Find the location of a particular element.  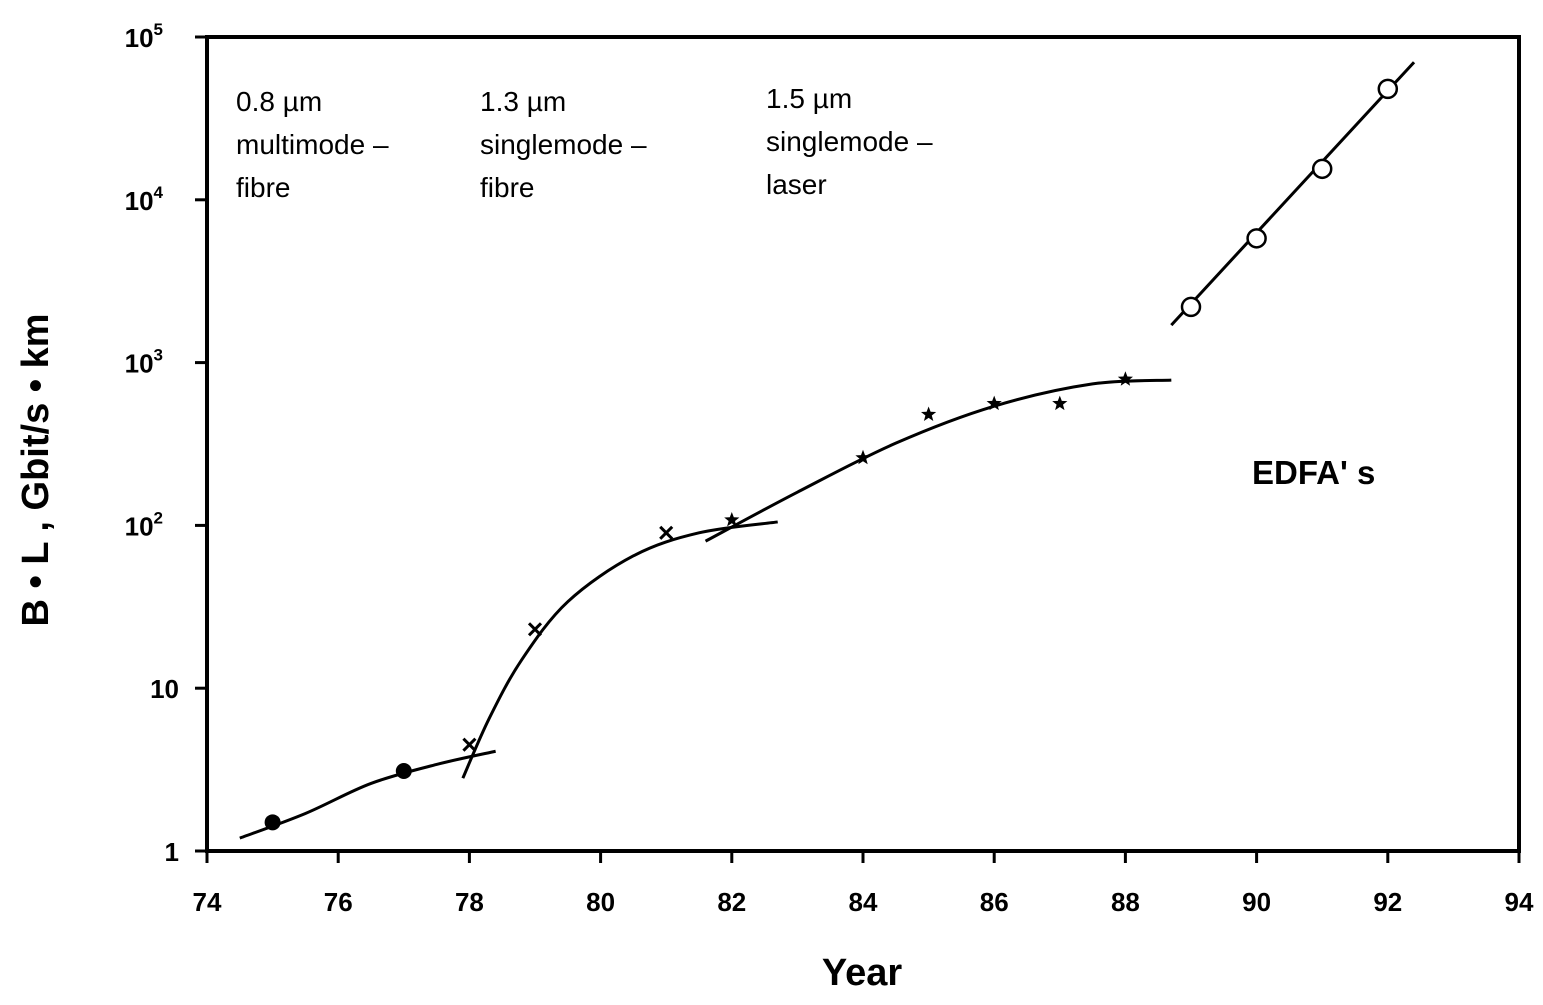

x-tick-label: 80 is located at coordinates (600, 902).